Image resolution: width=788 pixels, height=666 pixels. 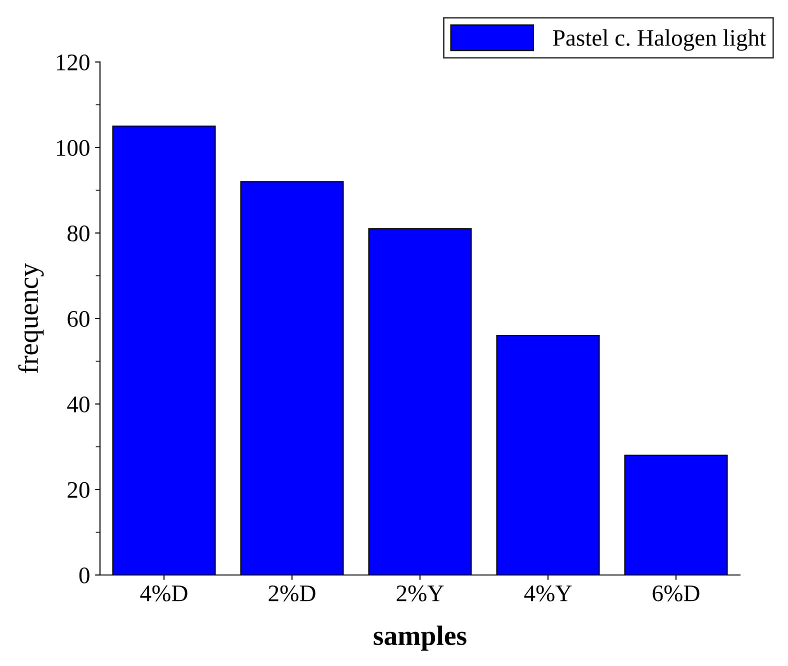 I want to click on x-tick-label: 6%D, so click(x=676, y=593).